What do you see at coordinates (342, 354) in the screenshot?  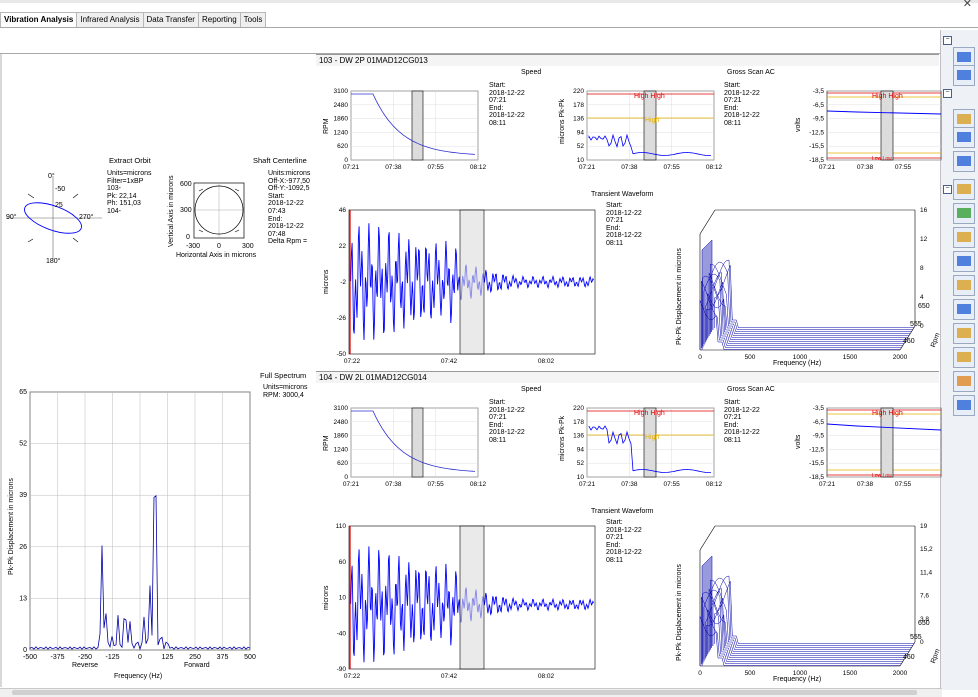 I see `transient-ytick: -50` at bounding box center [342, 354].